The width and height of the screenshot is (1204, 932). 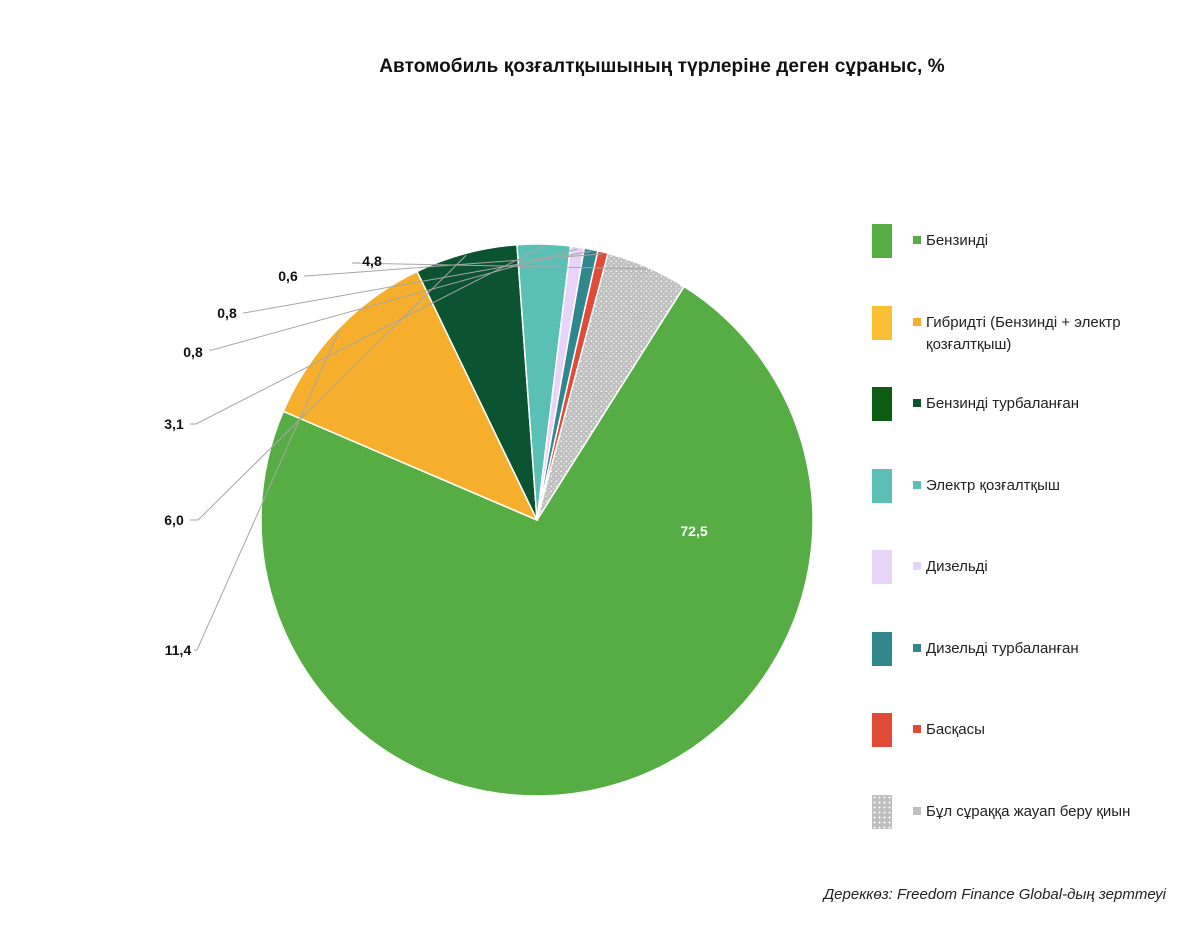 What do you see at coordinates (288, 276) in the screenshot?
I see `data-label-7: 0,6` at bounding box center [288, 276].